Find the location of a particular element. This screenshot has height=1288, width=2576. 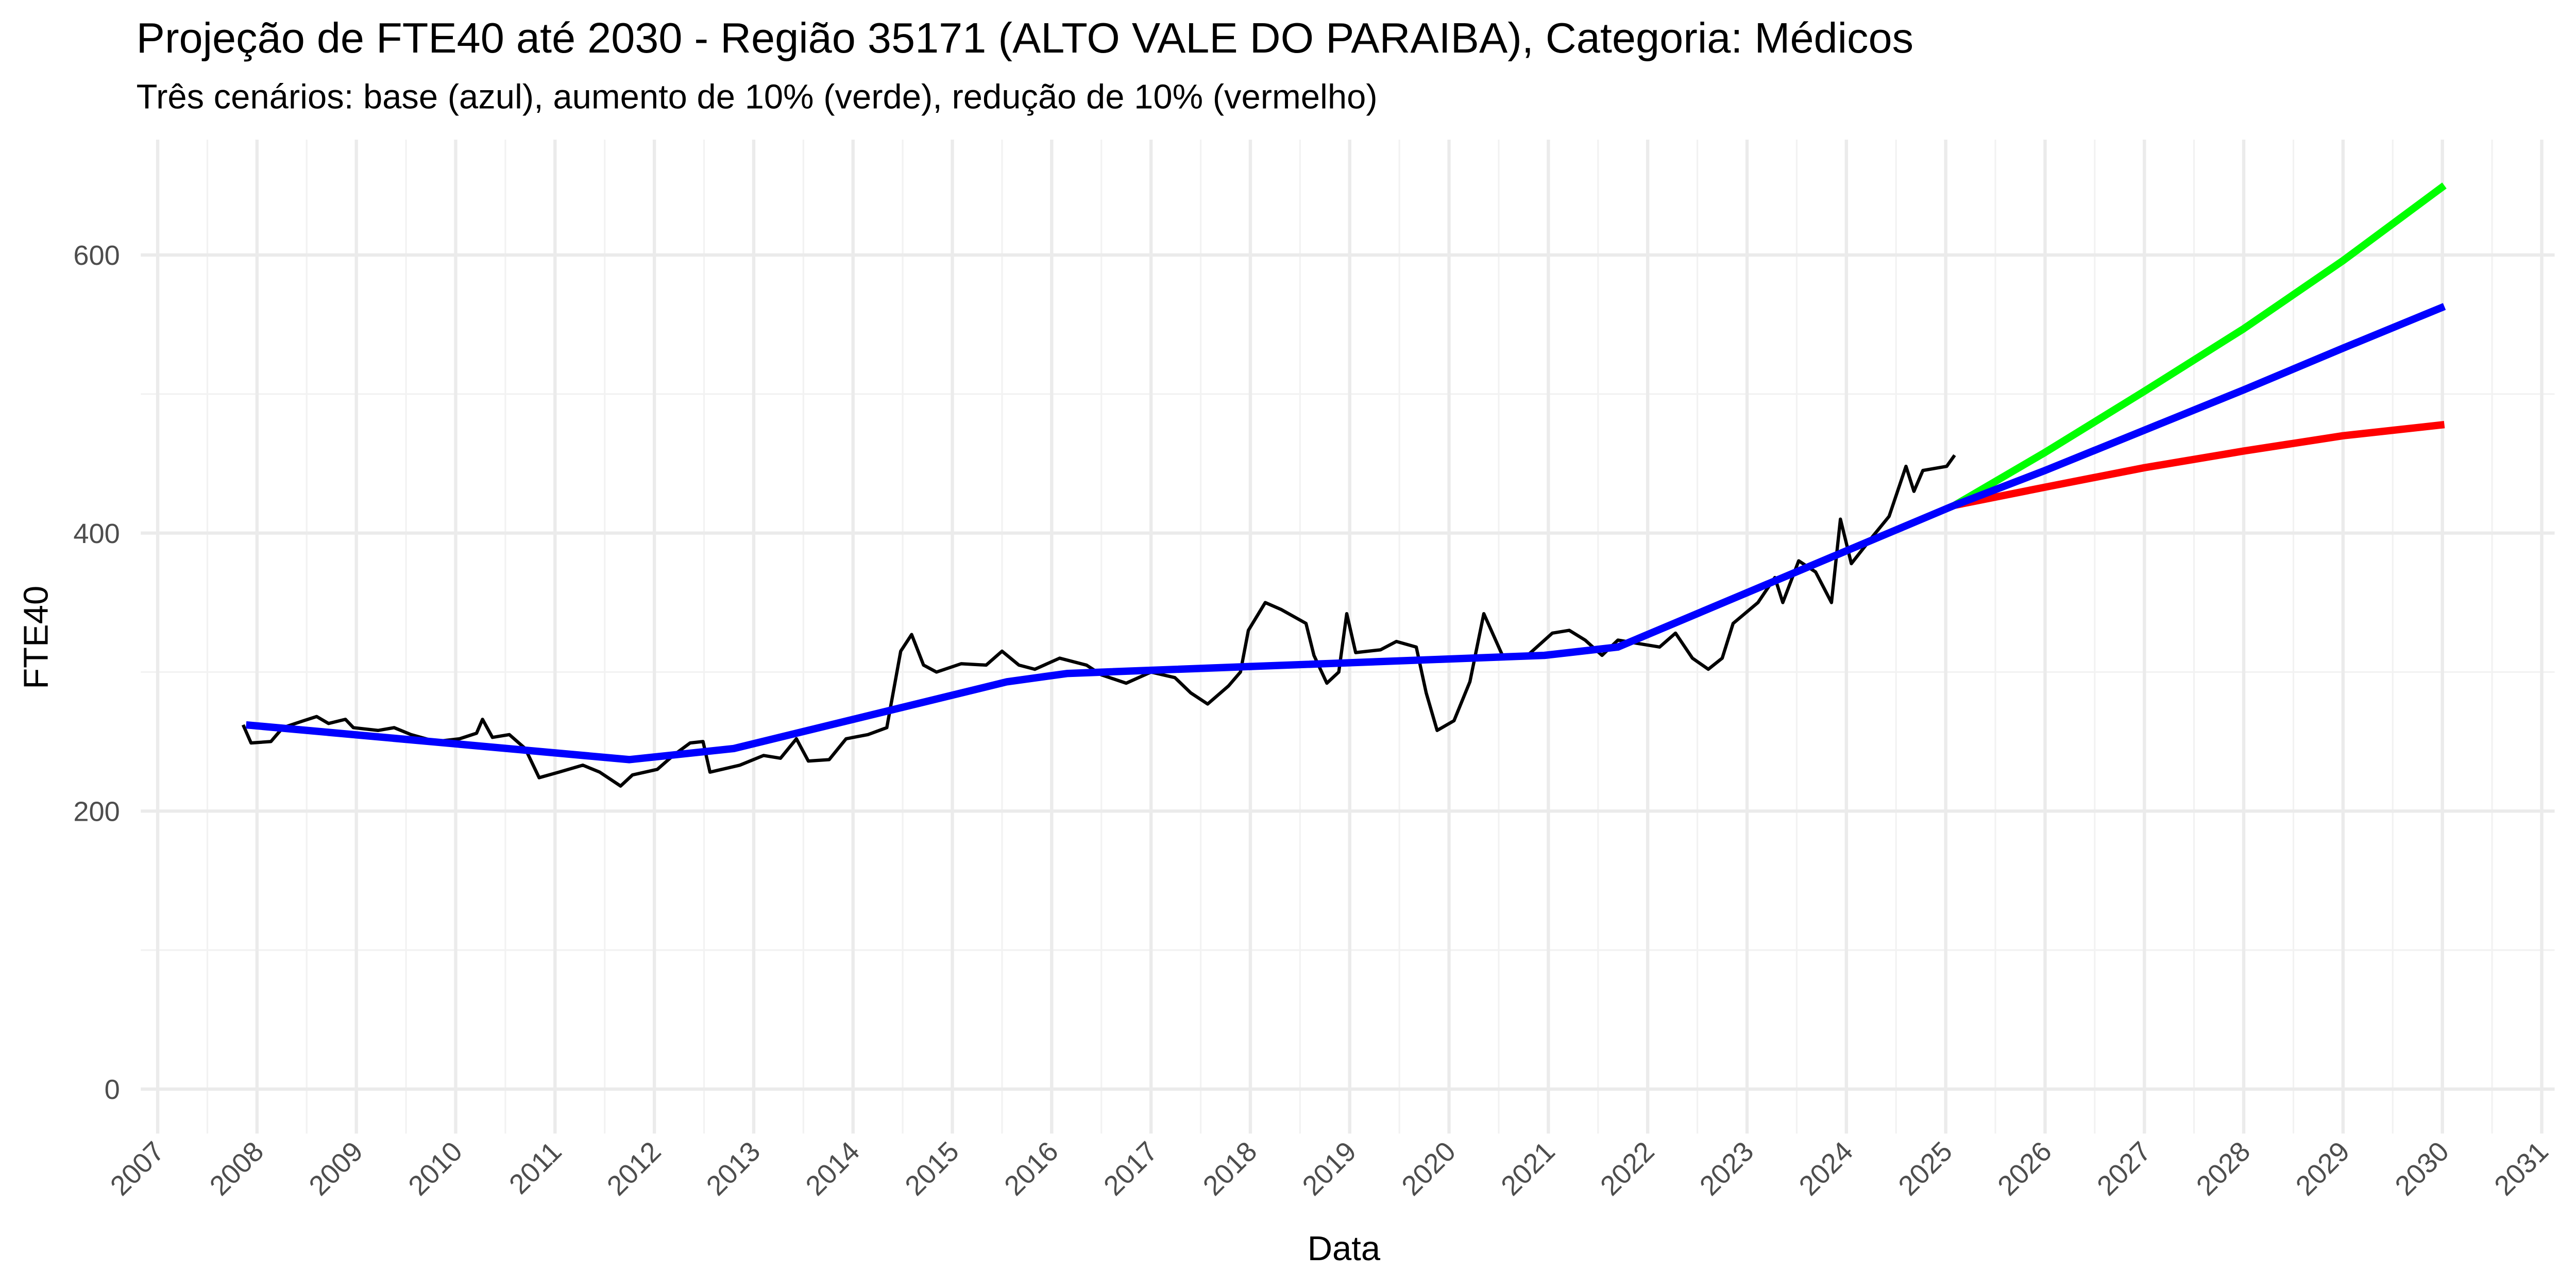

y-tick-label: 0 is located at coordinates (112, 1089).